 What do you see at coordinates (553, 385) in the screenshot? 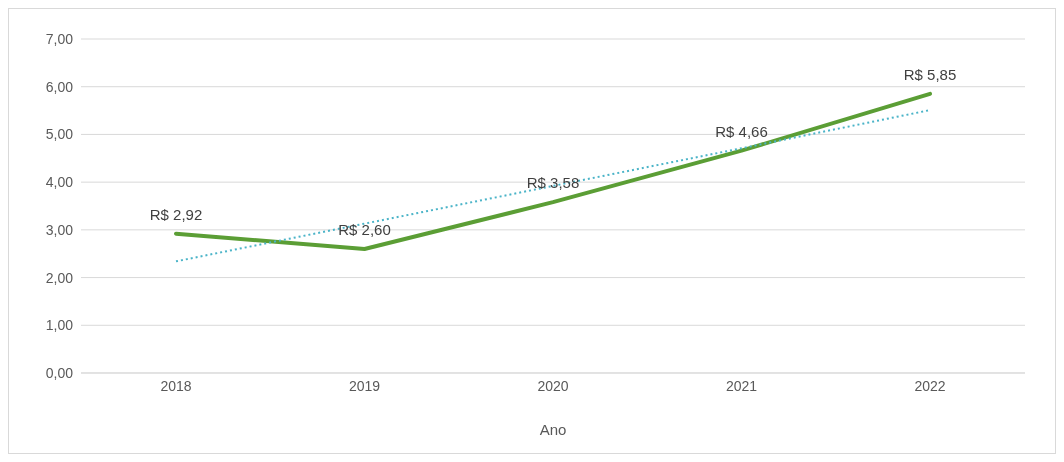
I see `x-tick-label: 2020` at bounding box center [553, 385].